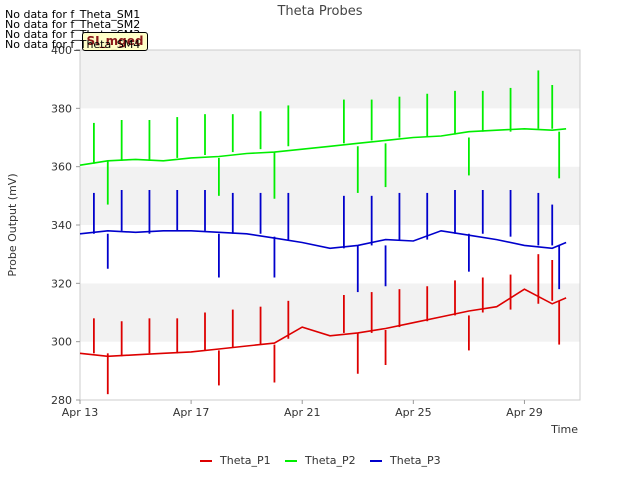 This screenshot has height=480, width=640. Describe the element at coordinates (73, 34) in the screenshot. I see `no-data-message-sm3: No data for f_Theta_SM3` at that location.